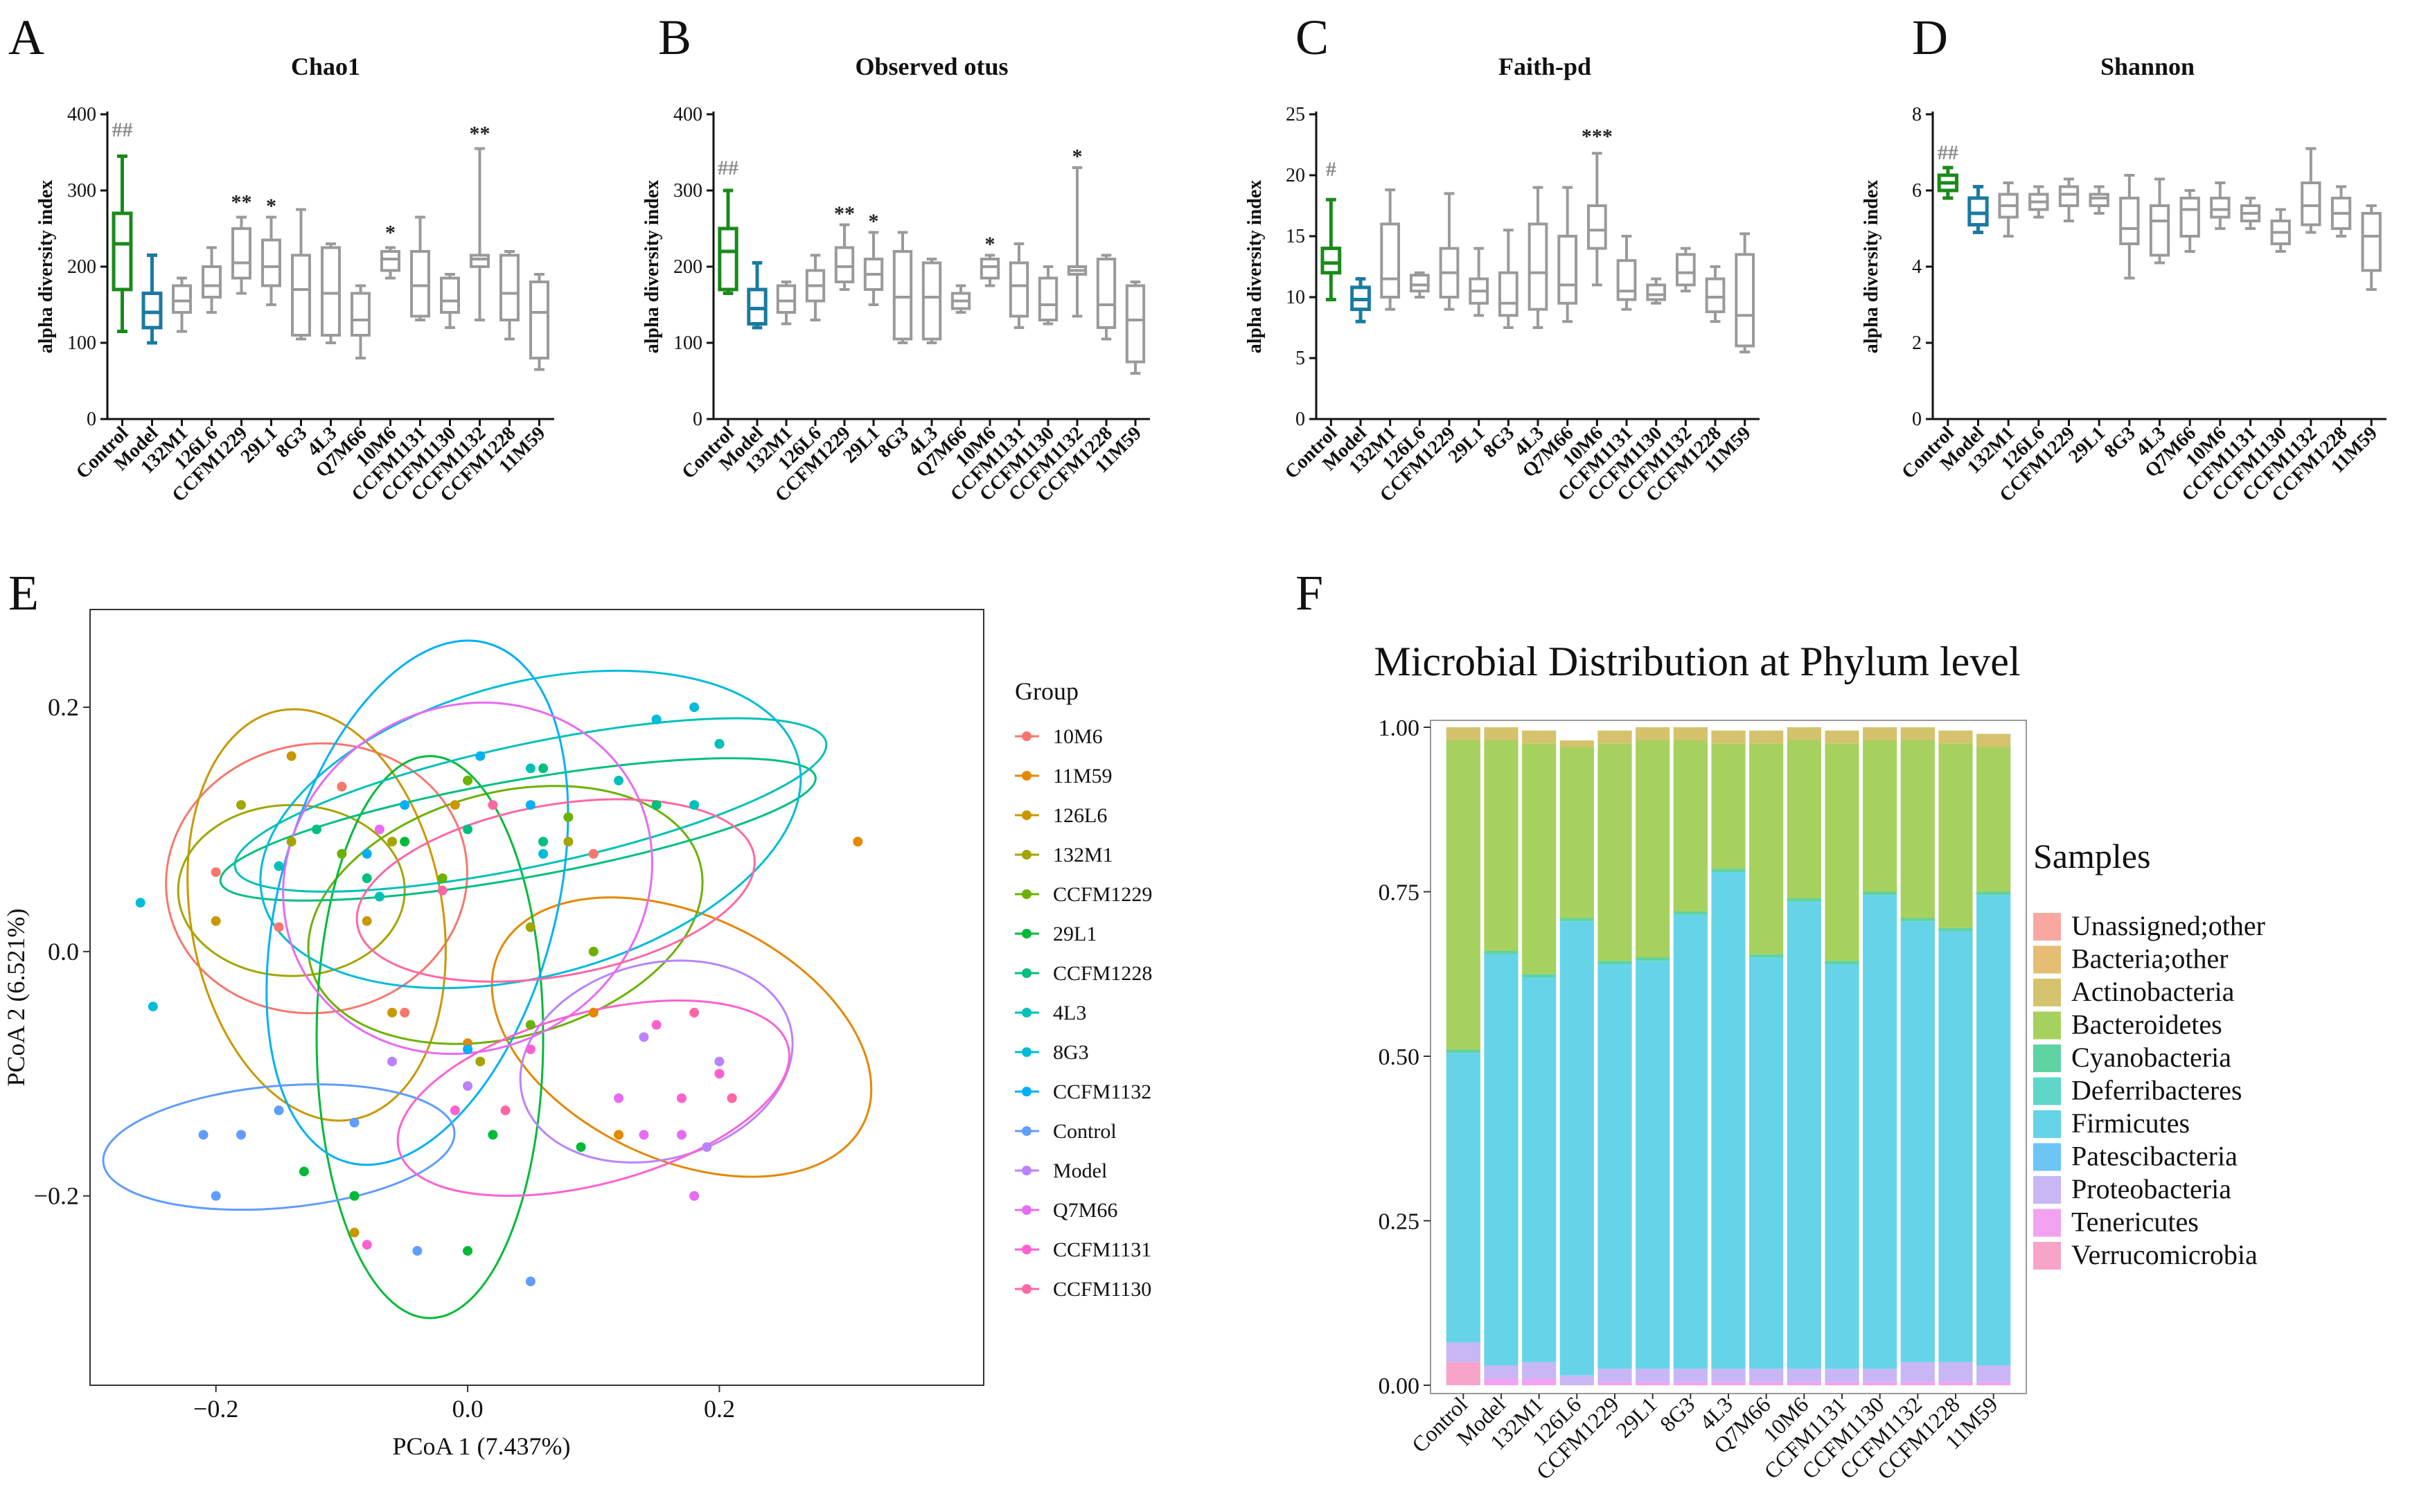  Describe the element at coordinates (1075, 934) in the screenshot. I see `legend-item-29L1: 29L1` at that location.